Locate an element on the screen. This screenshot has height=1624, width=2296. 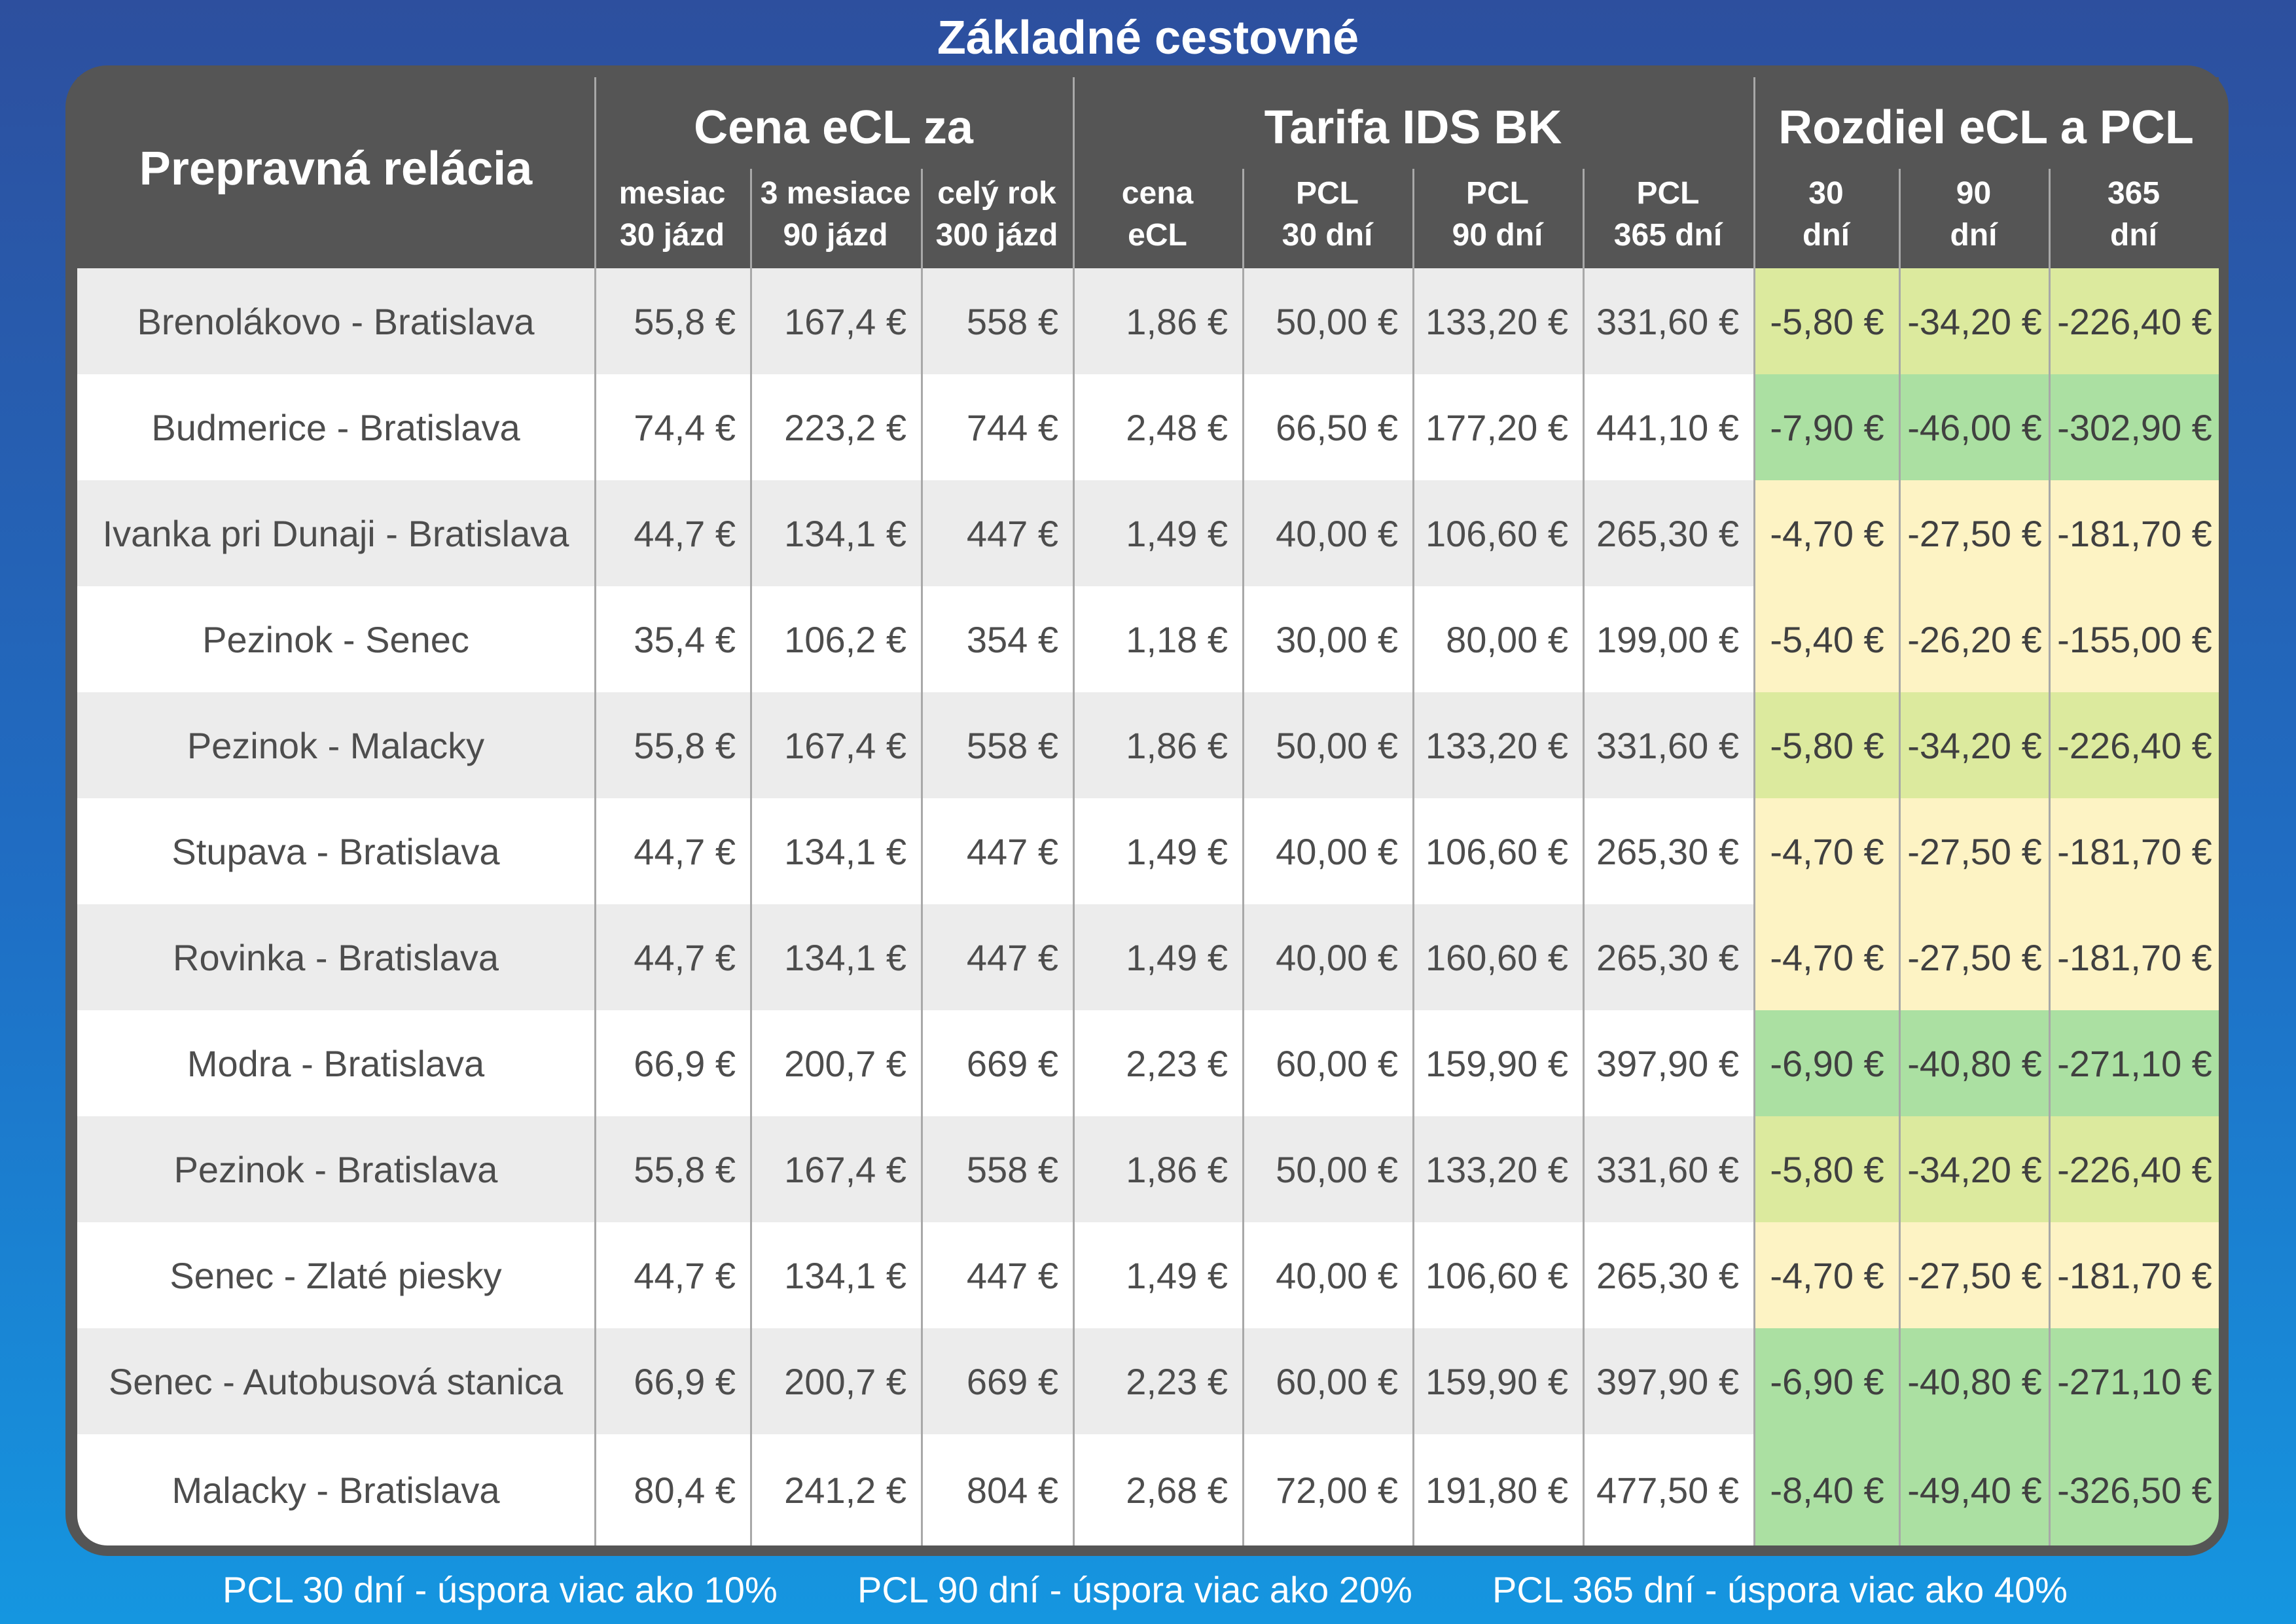
cell-pcl-90: 191,80 € is located at coordinates (1497, 1489).